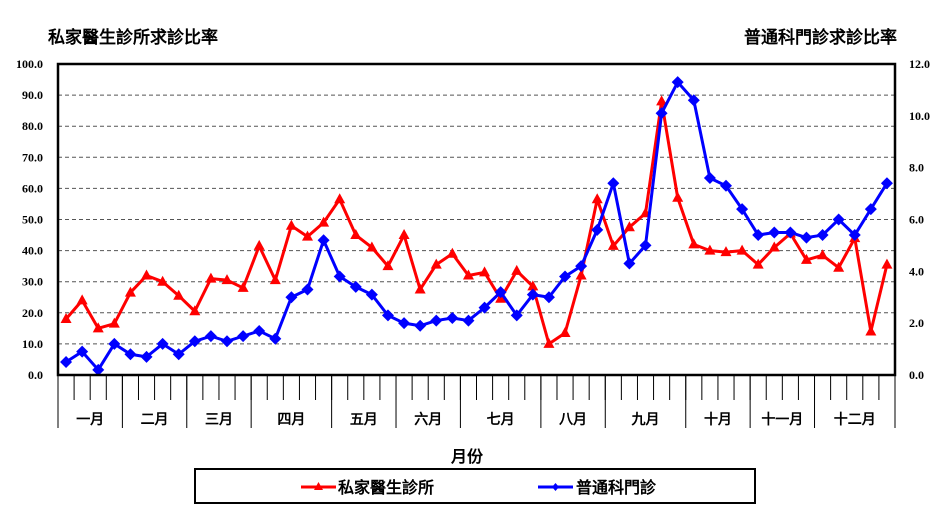 The image size is (948, 514). What do you see at coordinates (916, 375) in the screenshot?
I see `right-tick-label: 0.0` at bounding box center [916, 375].